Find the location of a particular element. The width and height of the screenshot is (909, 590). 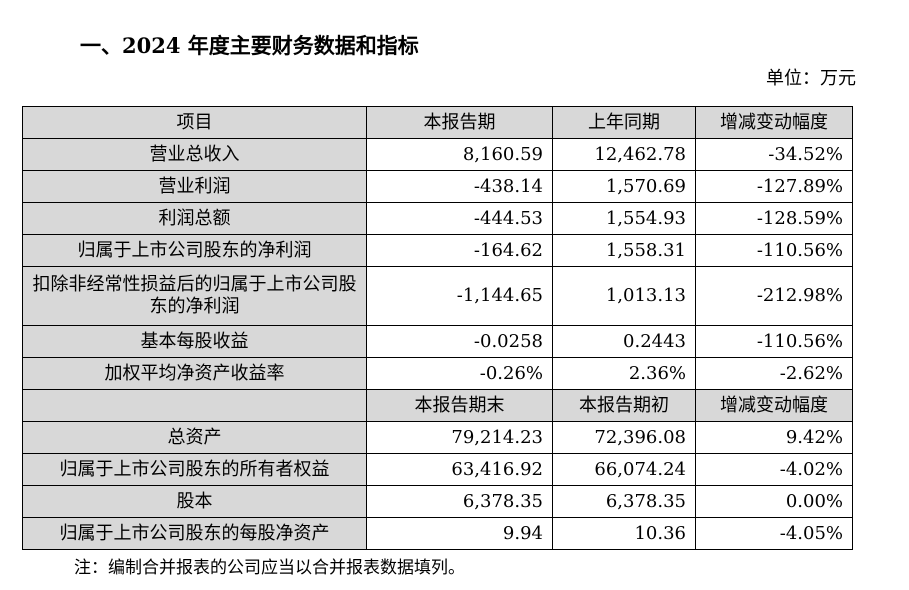

prior-value: 10.36 is located at coordinates (624, 533).